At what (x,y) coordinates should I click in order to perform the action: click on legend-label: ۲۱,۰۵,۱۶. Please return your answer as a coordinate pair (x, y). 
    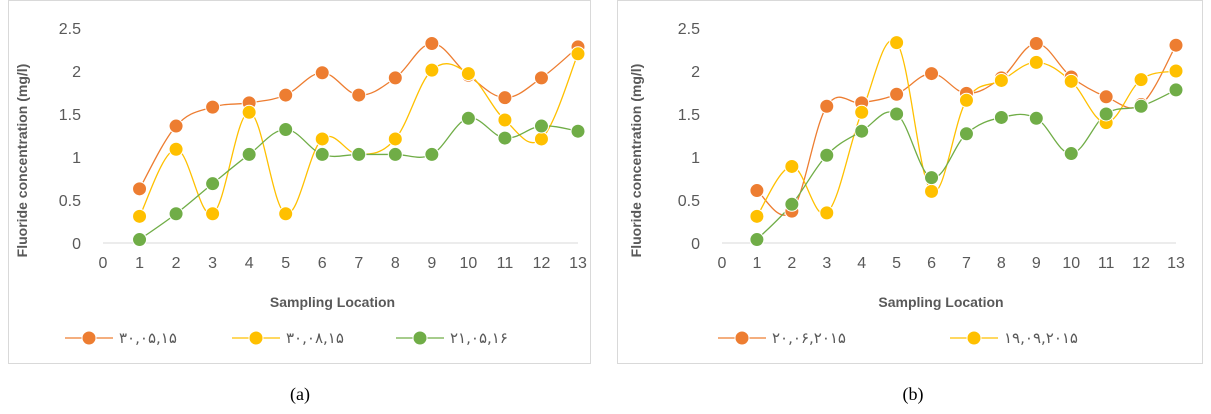
    Looking at the image, I should click on (479, 338).